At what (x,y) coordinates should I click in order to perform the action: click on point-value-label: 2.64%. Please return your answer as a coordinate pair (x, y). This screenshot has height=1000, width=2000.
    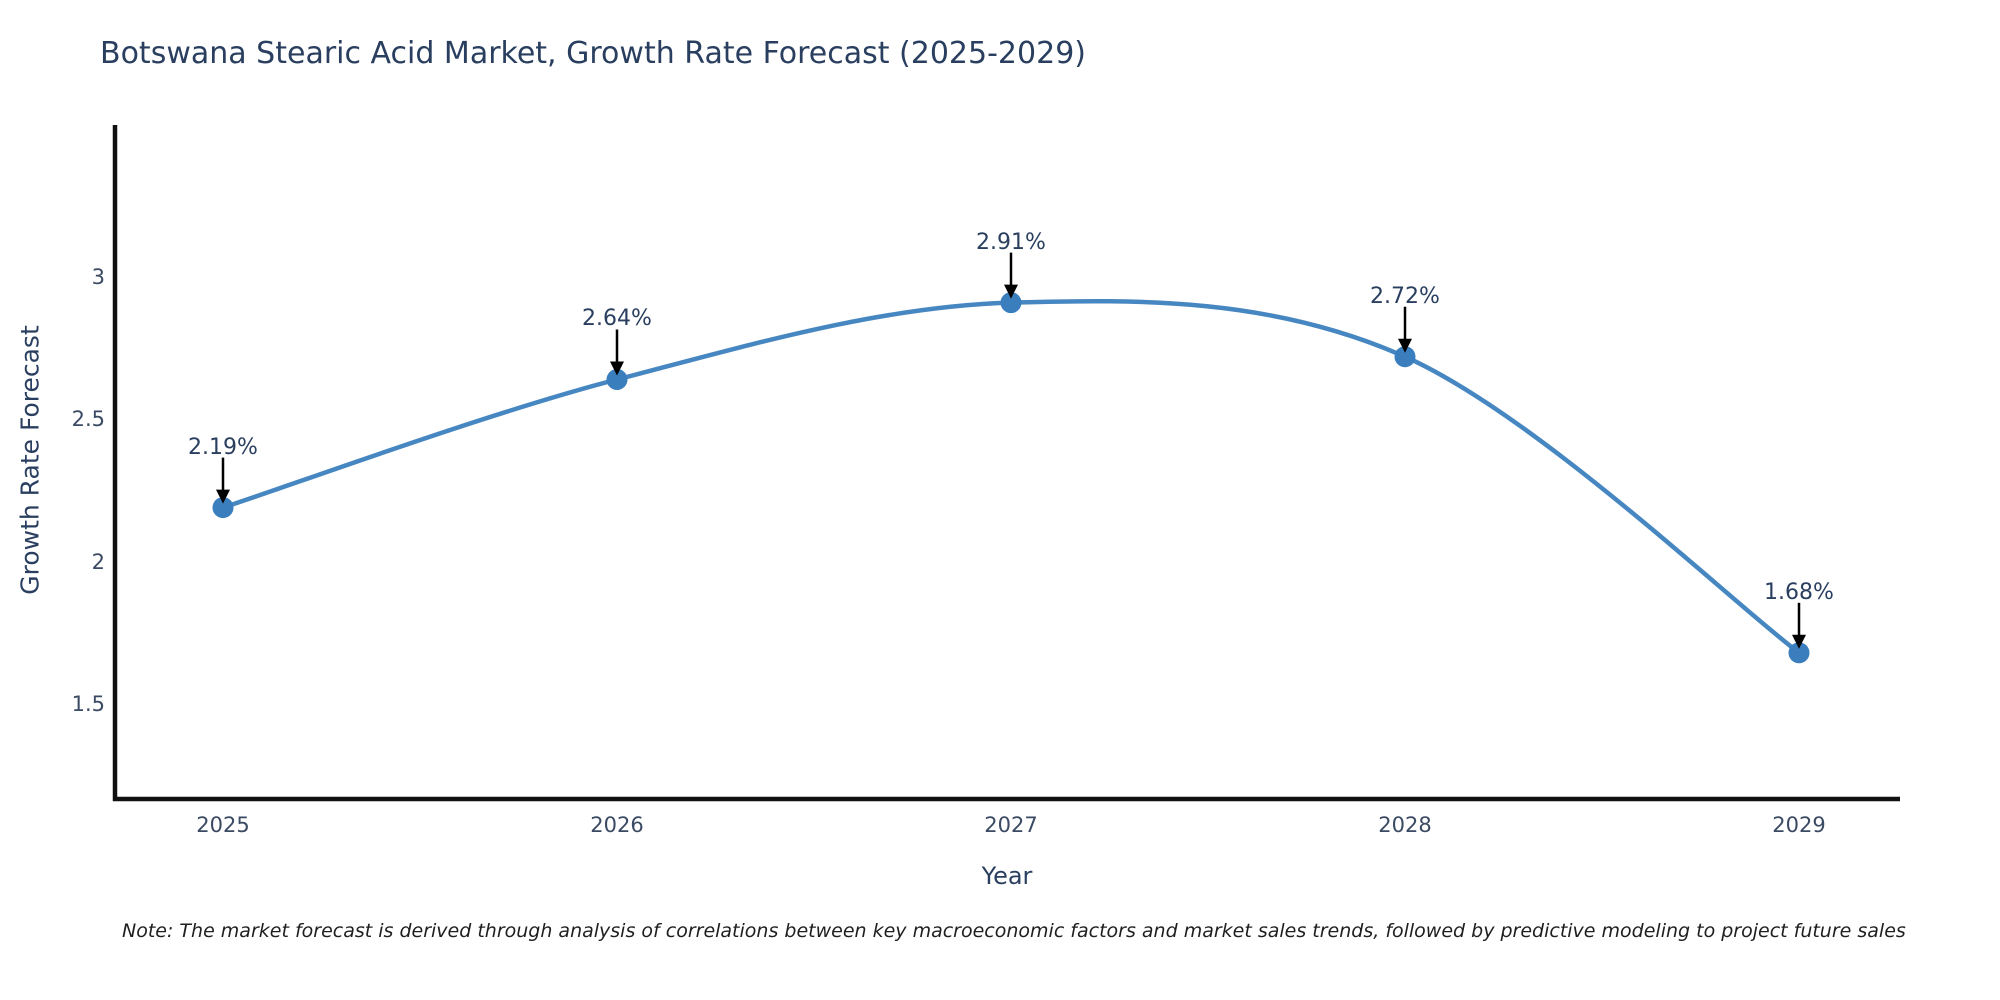
    Looking at the image, I should click on (617, 319).